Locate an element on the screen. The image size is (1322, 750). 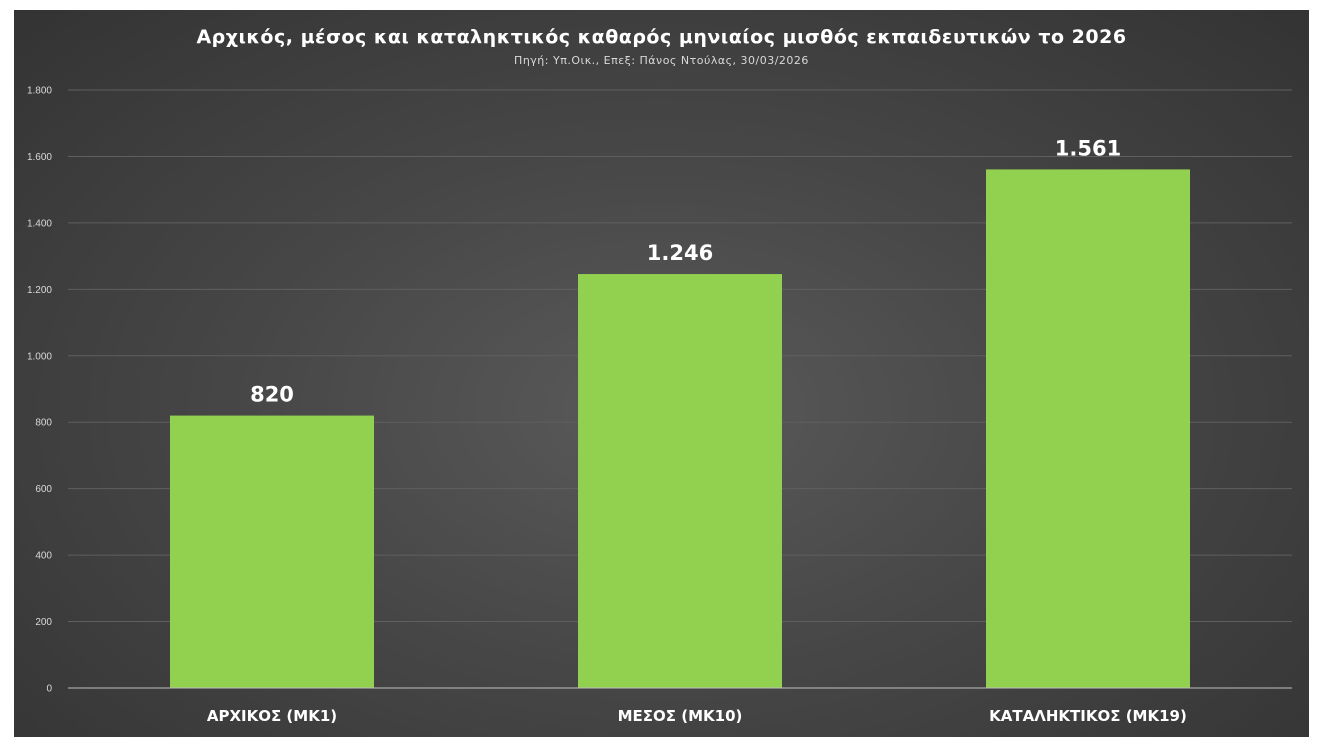
y-tick-label: 600 is located at coordinates (43, 489).